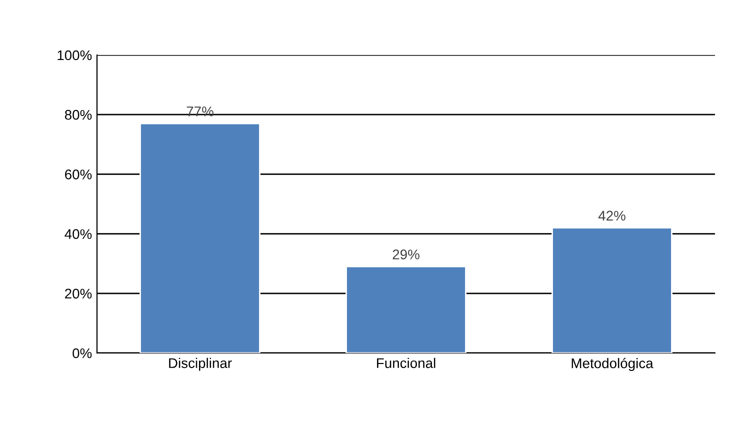 This screenshot has height=425, width=745. I want to click on x-tick-label: Disciplinar, so click(200, 364).